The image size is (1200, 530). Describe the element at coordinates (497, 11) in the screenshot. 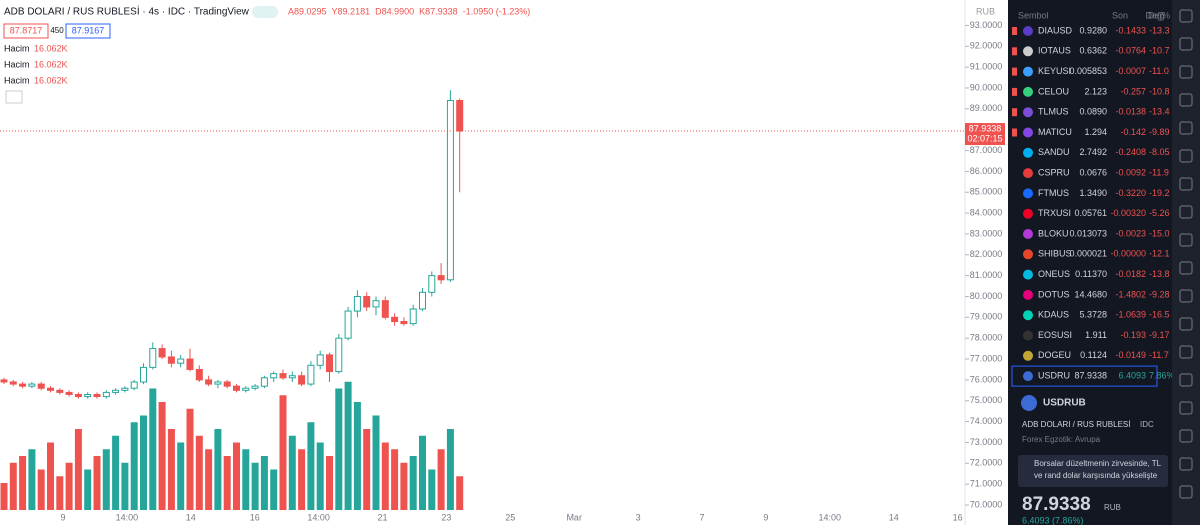

I see `ohlc-value: -1.0950 (-1.23%)` at that location.